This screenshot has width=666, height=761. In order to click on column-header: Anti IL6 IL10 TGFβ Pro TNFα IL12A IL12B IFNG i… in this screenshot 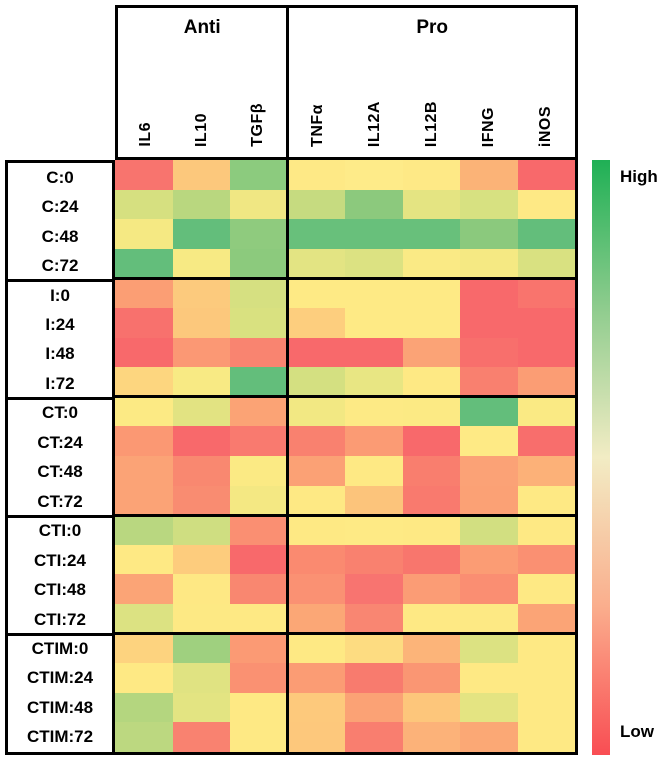, I will do `click(346, 82)`.